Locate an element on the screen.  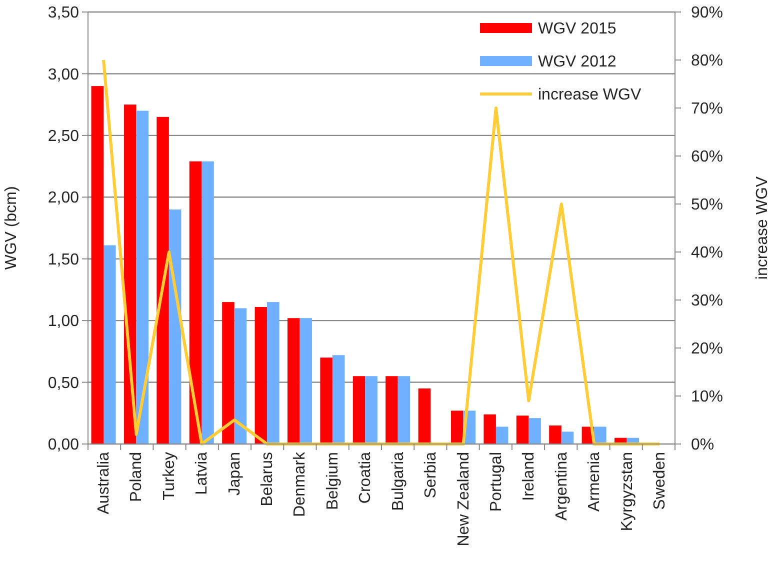
legend-label: increase WGV is located at coordinates (590, 95).